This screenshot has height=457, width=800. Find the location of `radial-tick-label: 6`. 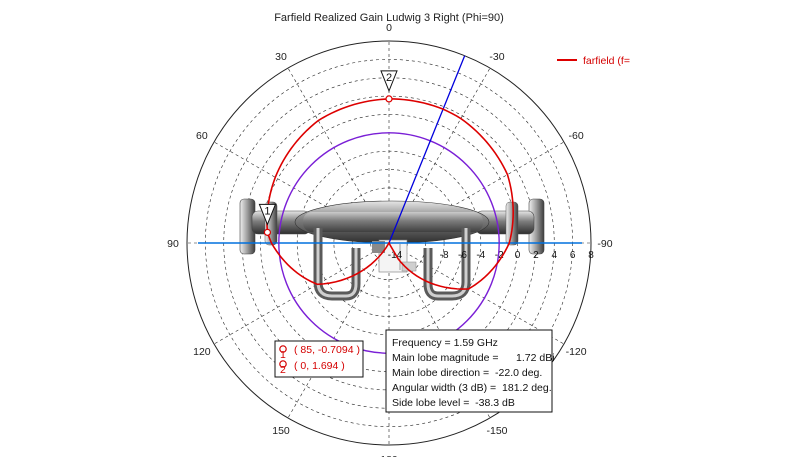

radial-tick-label: 6 is located at coordinates (573, 255).